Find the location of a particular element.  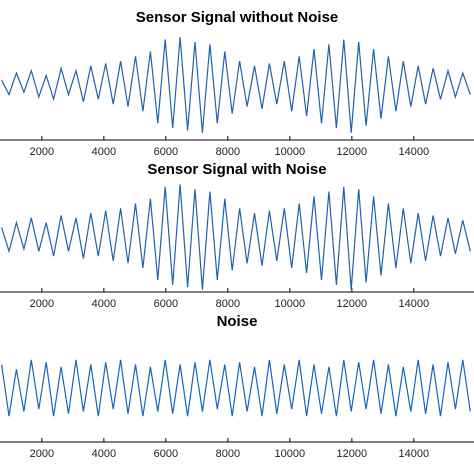

chart-title: Noise is located at coordinates (237, 321).